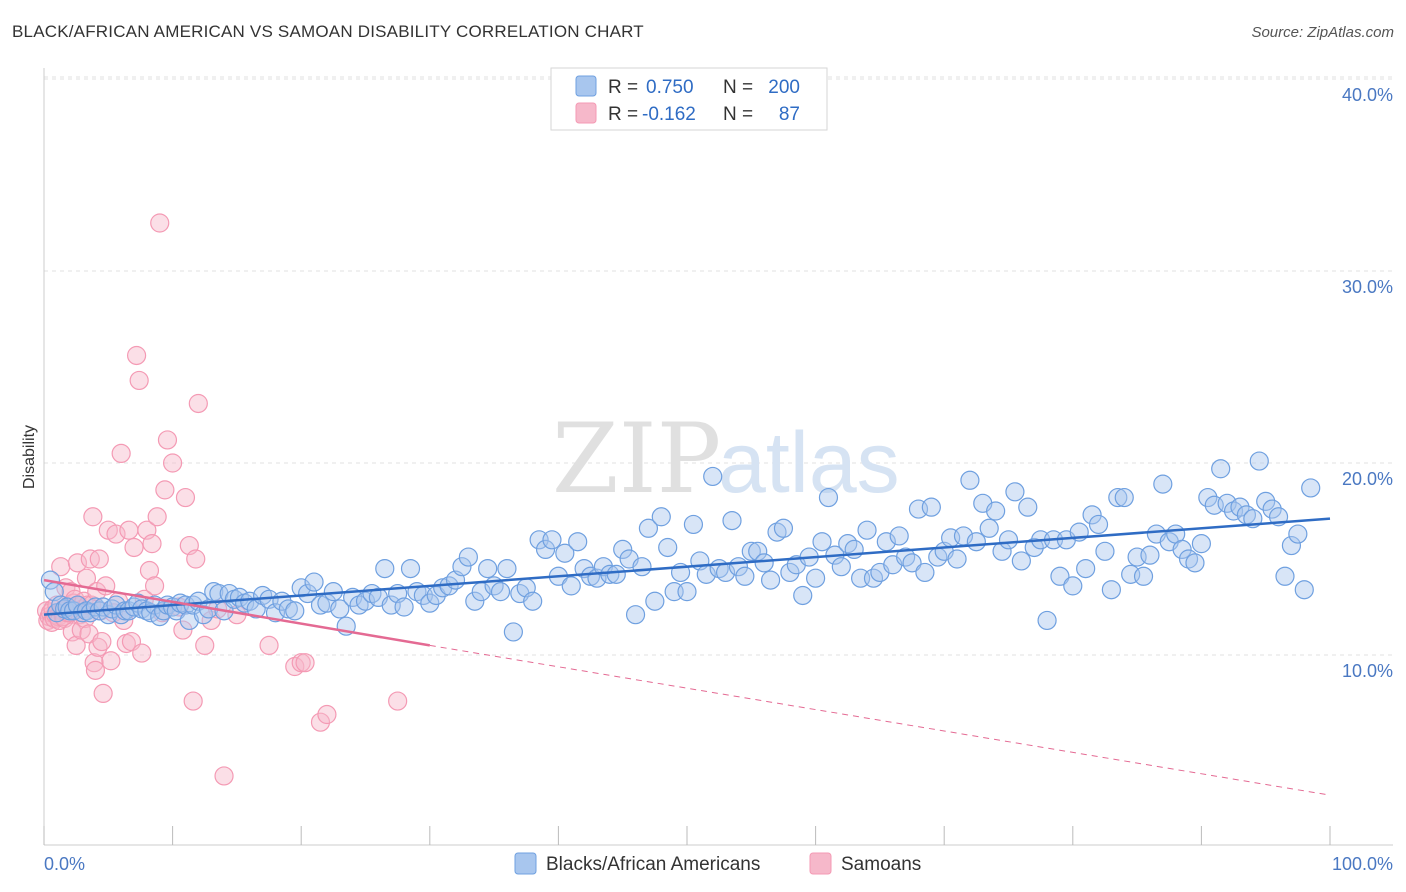  What do you see at coordinates (1362, 864) in the screenshot?
I see `x-tick-max: 100.0%` at bounding box center [1362, 864].